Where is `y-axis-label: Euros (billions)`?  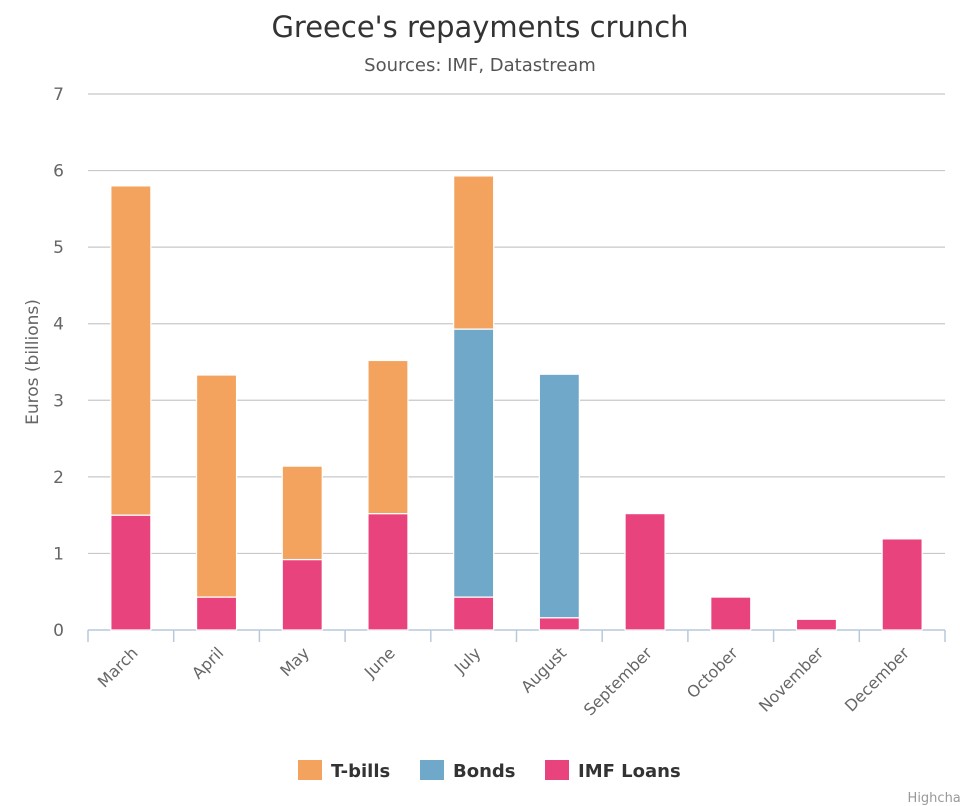
y-axis-label: Euros (billions) is located at coordinates (33, 362).